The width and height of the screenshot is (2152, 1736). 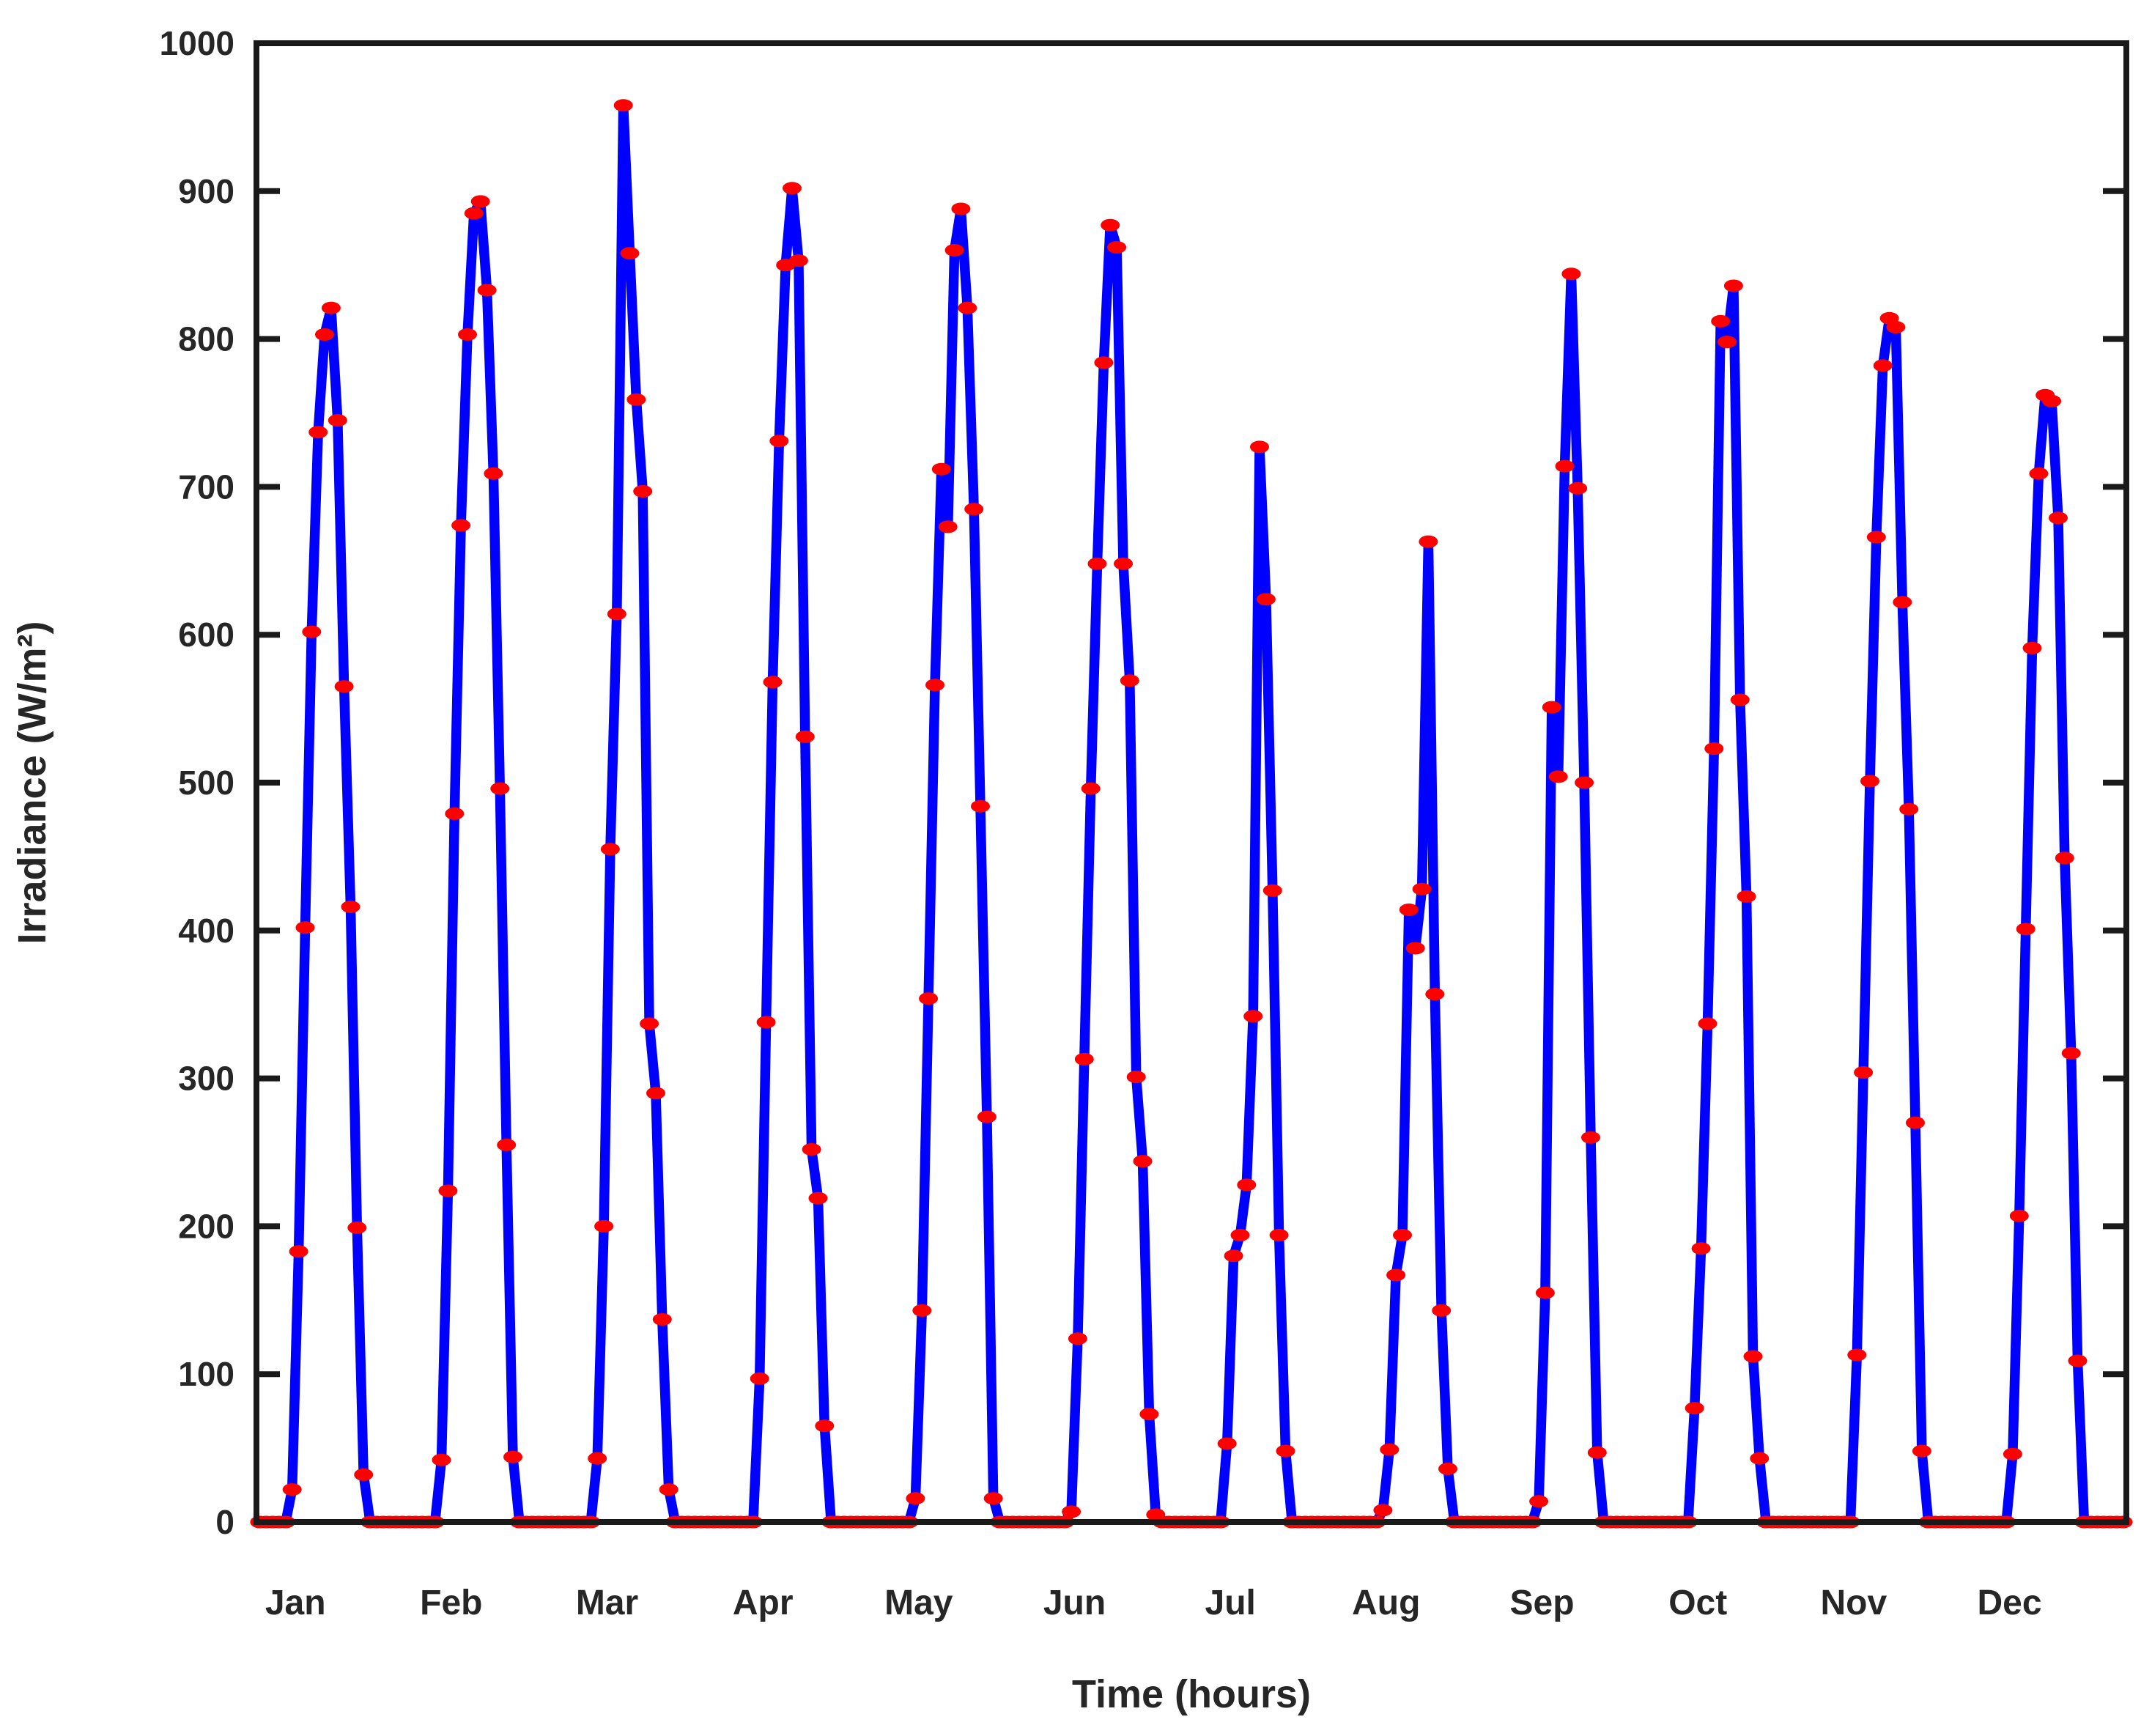 I want to click on y-tick-label: 400, so click(x=206, y=931).